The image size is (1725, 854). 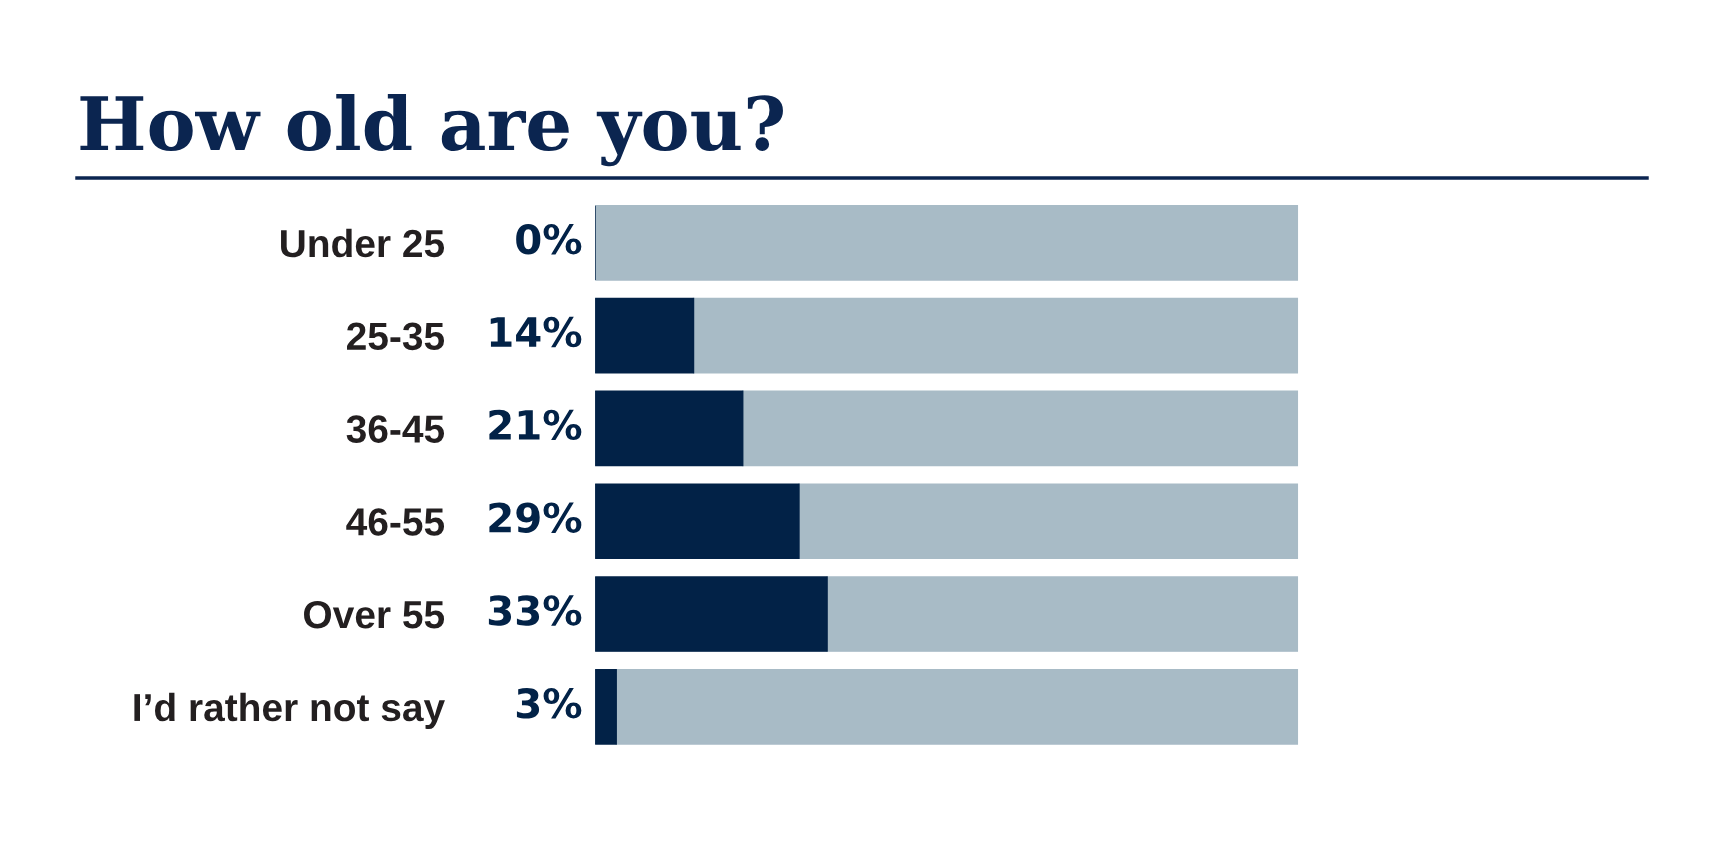 I want to click on y-tick-label: 25-35, so click(x=396, y=336).